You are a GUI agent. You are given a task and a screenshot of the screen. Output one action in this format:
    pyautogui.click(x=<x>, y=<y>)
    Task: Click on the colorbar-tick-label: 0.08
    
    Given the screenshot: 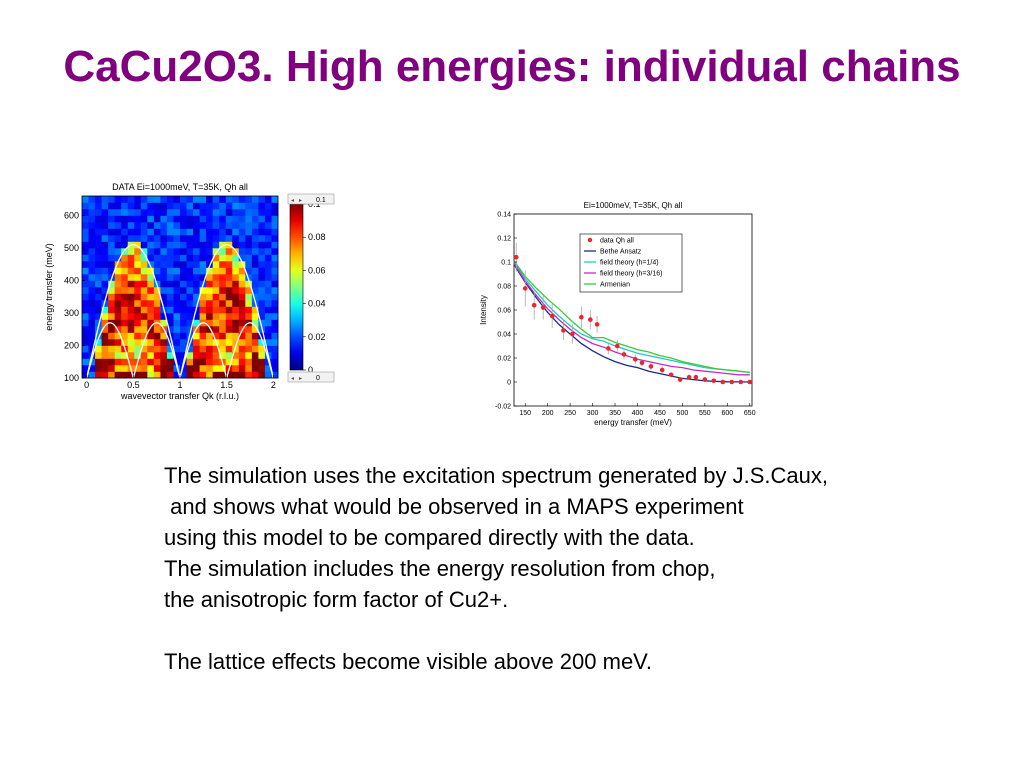 What is the action you would take?
    pyautogui.click(x=317, y=237)
    